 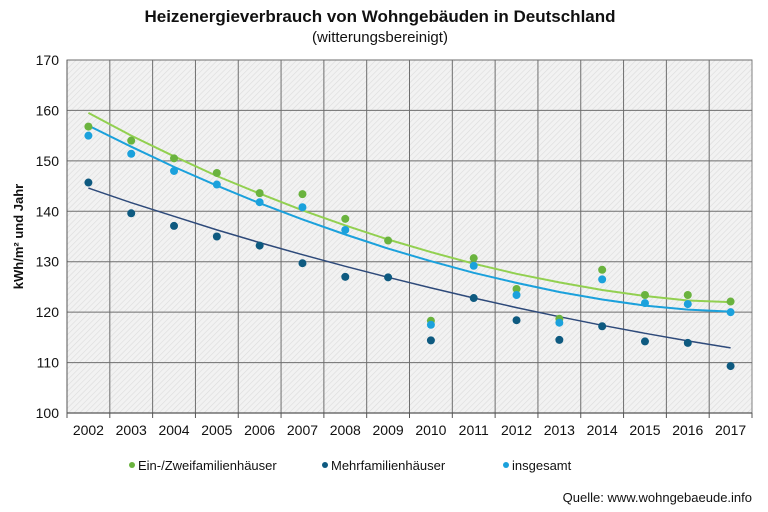 What do you see at coordinates (48, 413) in the screenshot?
I see `y-tick-label: 100` at bounding box center [48, 413].